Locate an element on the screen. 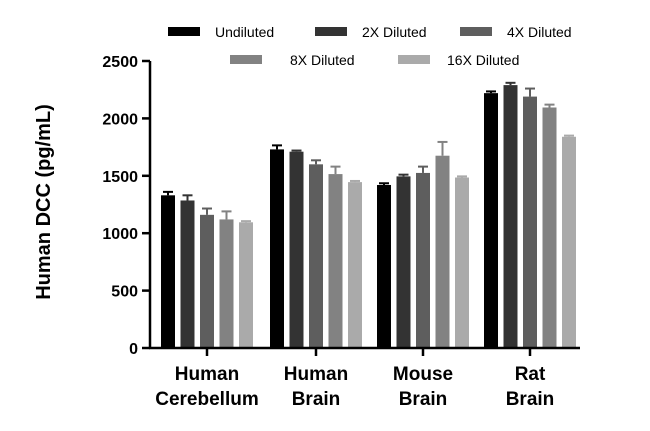 The height and width of the screenshot is (431, 650). y-axis-title: Human DCC (pg/mL) is located at coordinates (44, 202).